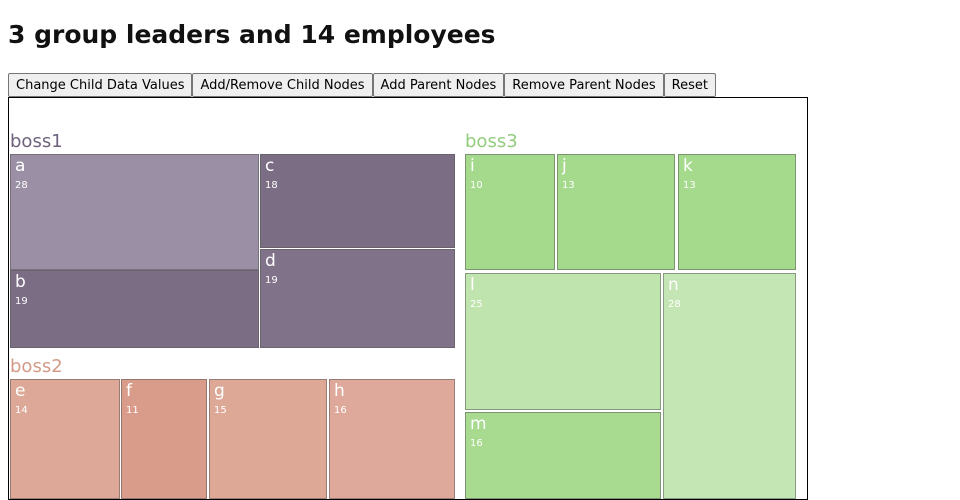 The height and width of the screenshot is (500, 960). What do you see at coordinates (491, 141) in the screenshot?
I see `group-label-boss3: boss3` at bounding box center [491, 141].